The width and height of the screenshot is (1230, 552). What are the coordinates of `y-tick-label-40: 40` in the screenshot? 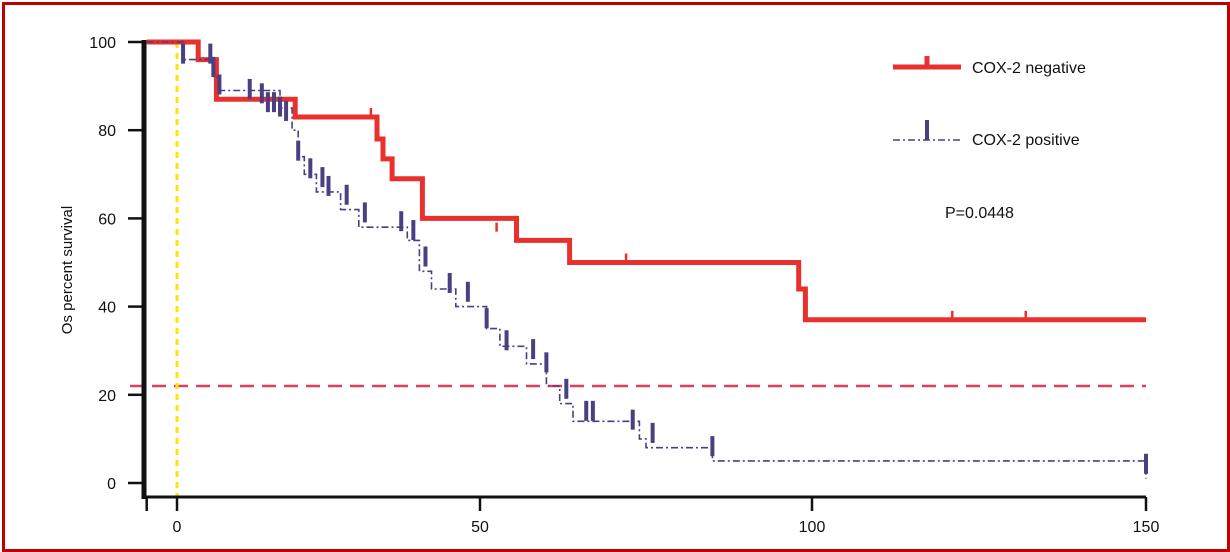 It's located at (107, 308).